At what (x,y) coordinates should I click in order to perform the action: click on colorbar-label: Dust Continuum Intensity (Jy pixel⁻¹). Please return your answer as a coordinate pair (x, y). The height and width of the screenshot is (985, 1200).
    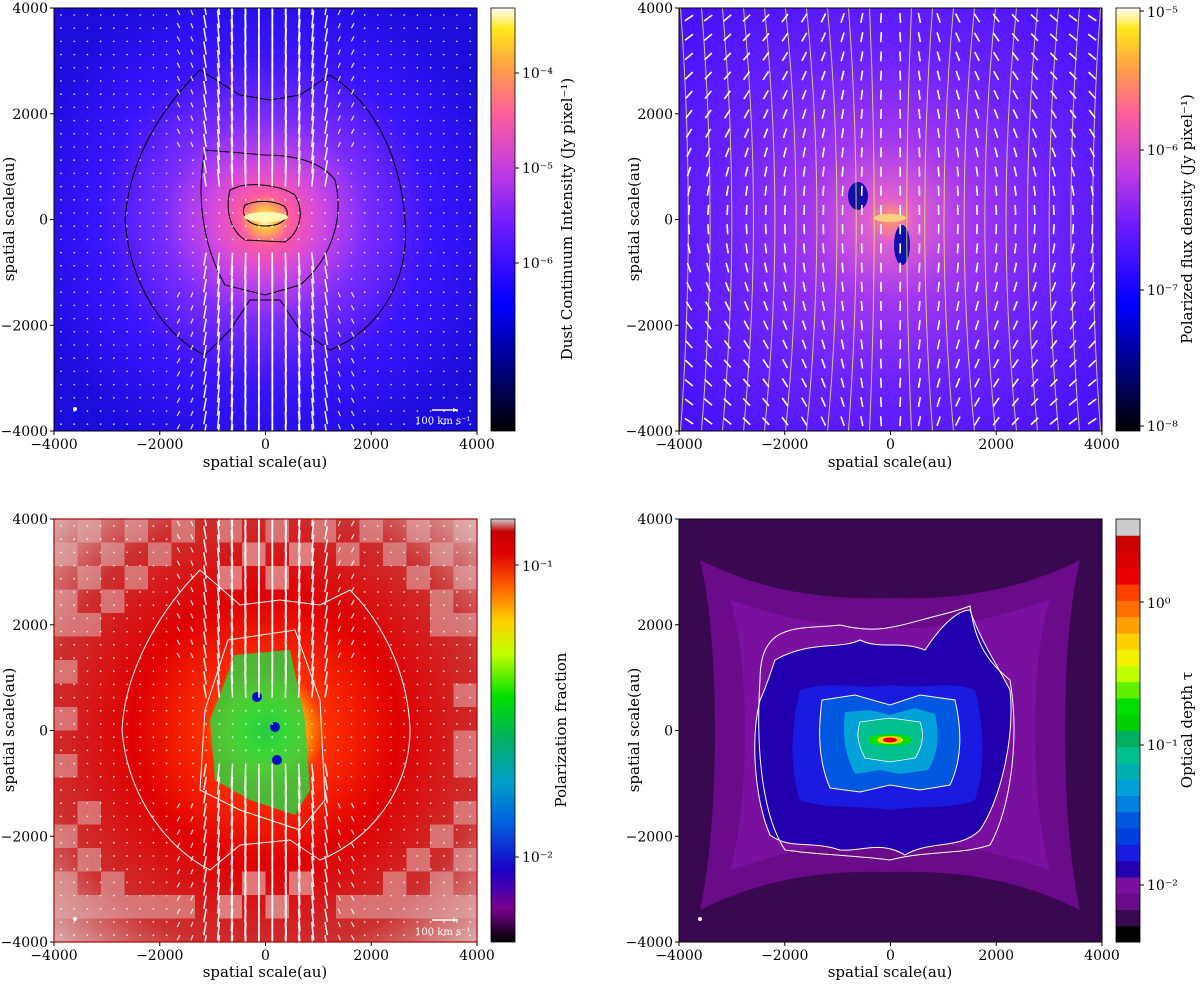
    Looking at the image, I should click on (567, 219).